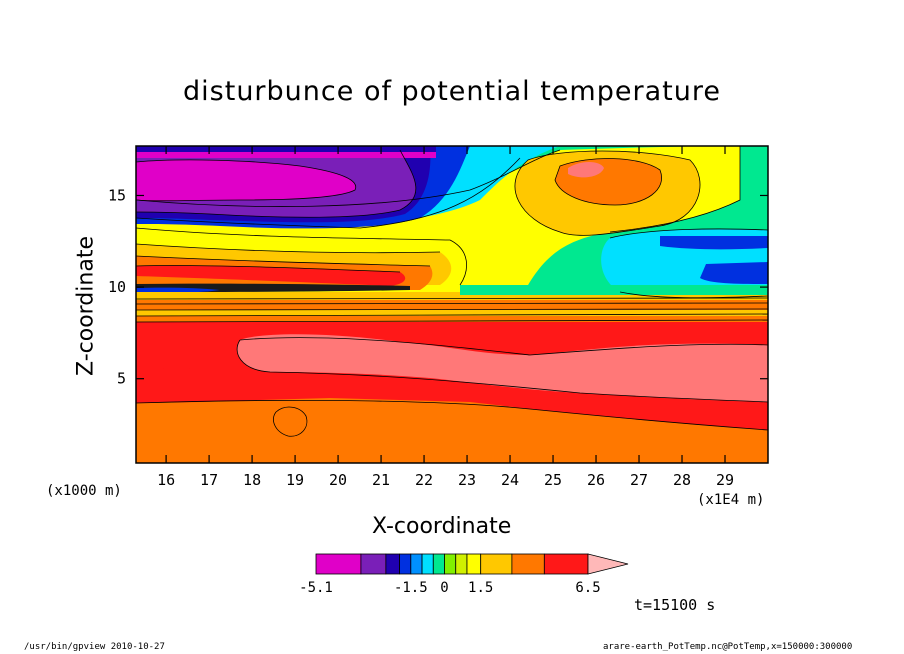 This screenshot has height=654, width=904. What do you see at coordinates (117, 287) in the screenshot?
I see `y-tick-label: 10` at bounding box center [117, 287].